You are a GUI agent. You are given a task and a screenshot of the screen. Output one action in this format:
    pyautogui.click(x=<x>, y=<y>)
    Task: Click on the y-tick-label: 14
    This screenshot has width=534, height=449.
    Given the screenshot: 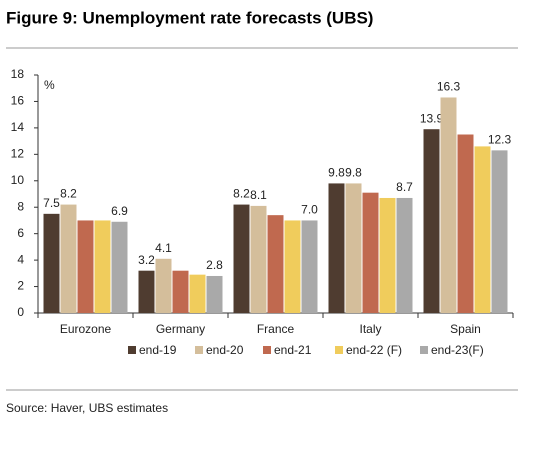 What is the action you would take?
    pyautogui.click(x=18, y=127)
    